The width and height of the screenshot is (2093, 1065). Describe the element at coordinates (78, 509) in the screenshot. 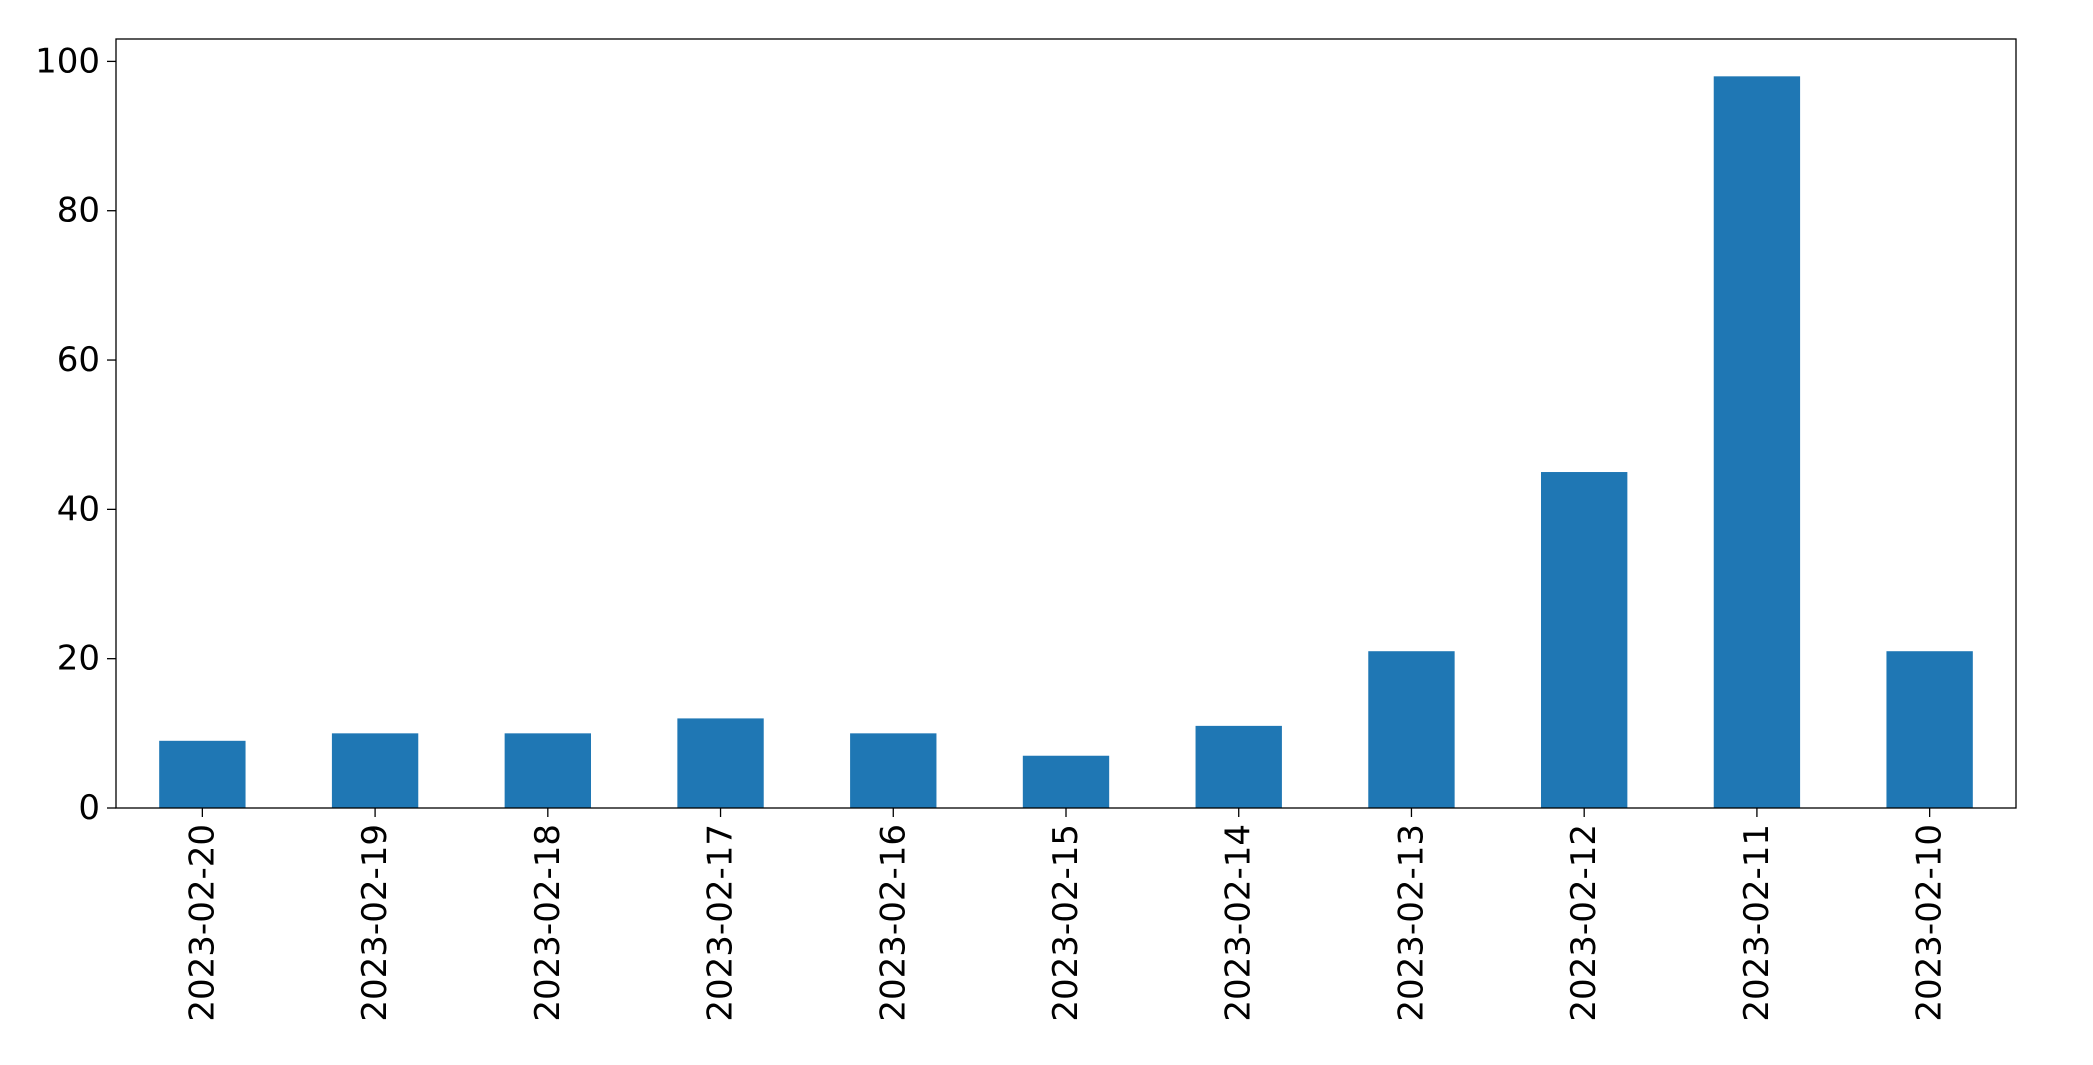

I see `y-tick-label: 40` at that location.